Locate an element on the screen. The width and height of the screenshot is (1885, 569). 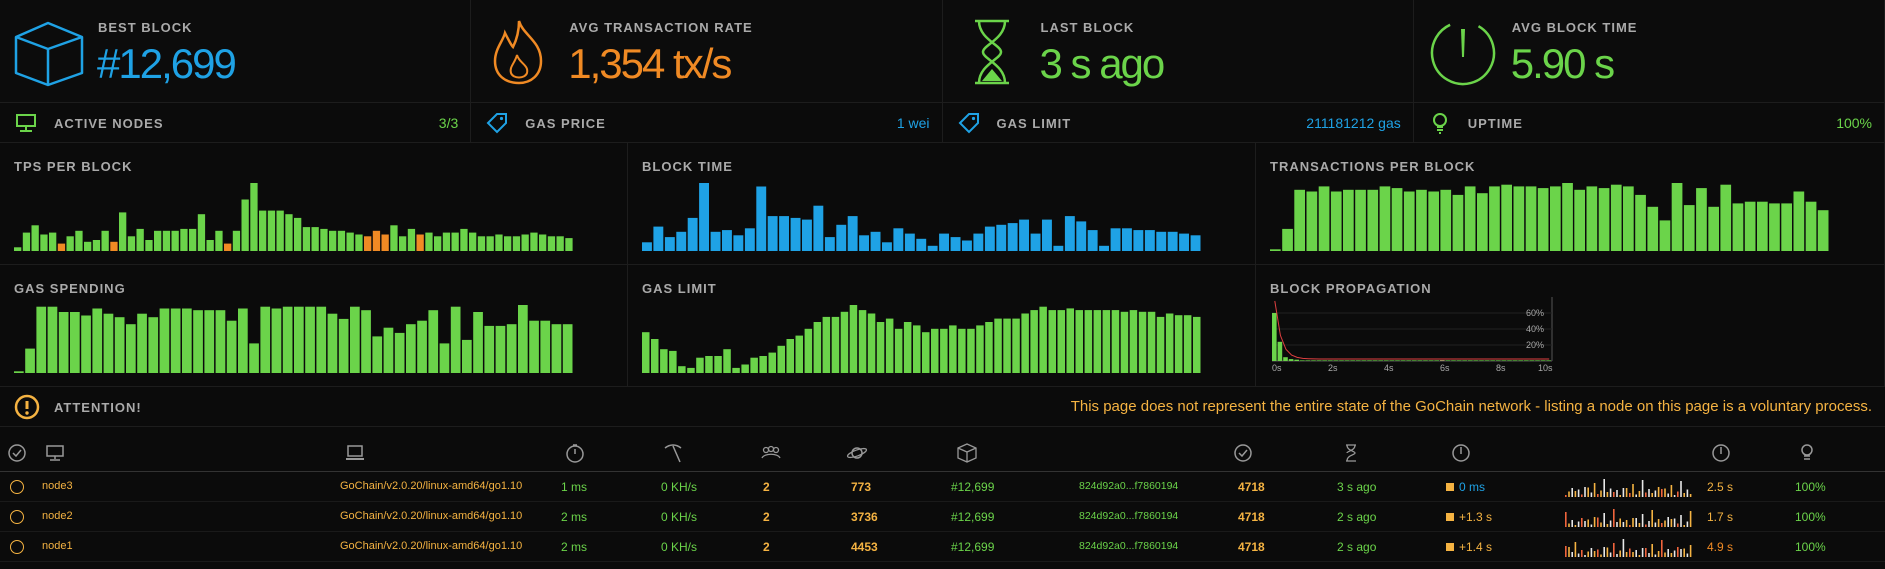
node-peers: 2 is located at coordinates (766, 487).